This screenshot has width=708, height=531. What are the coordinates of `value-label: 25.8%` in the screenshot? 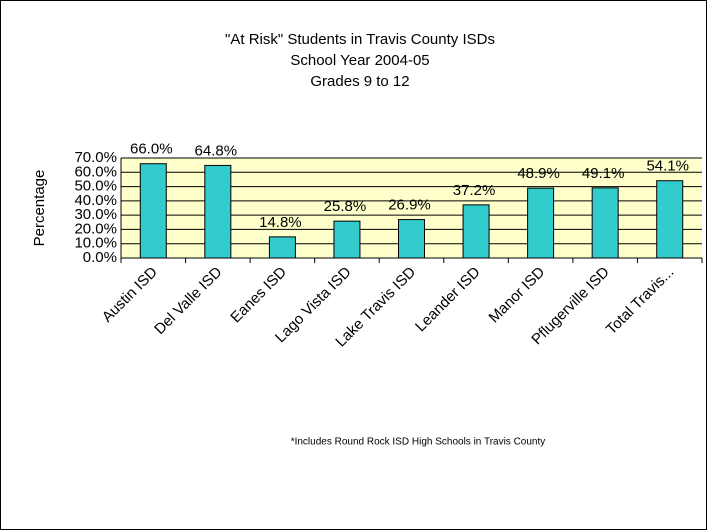 It's located at (345, 206).